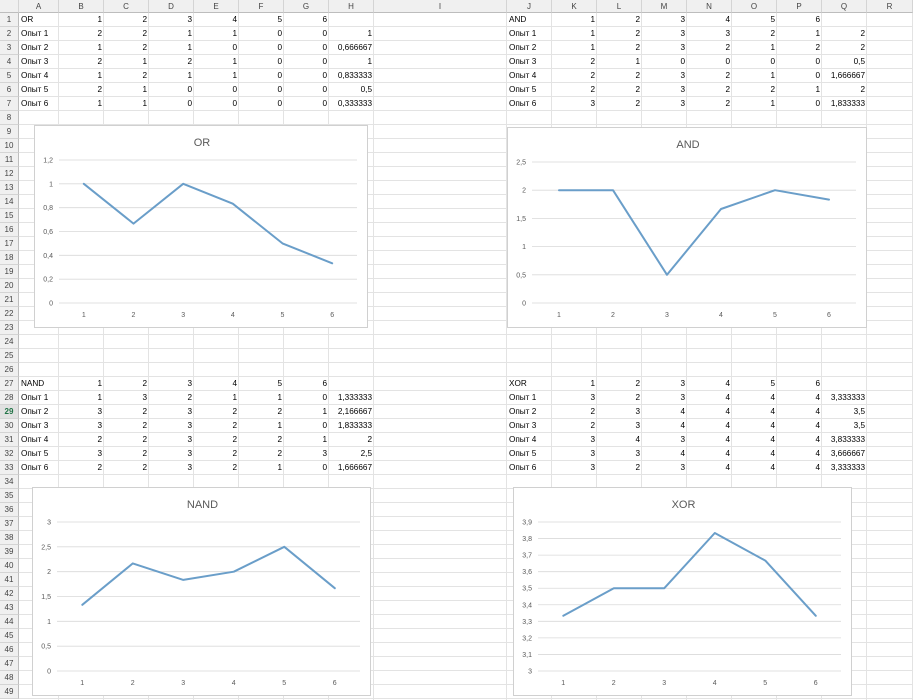 The width and height of the screenshot is (913, 700). What do you see at coordinates (847, 439) in the screenshot?
I see `result-cell: 3,833333` at bounding box center [847, 439].